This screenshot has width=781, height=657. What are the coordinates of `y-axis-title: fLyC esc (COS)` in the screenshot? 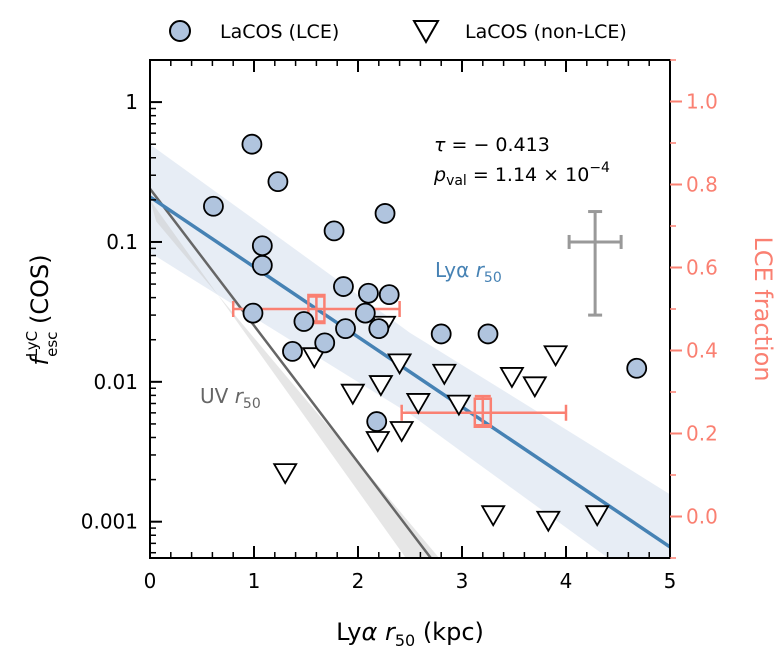 It's located at (42, 309).